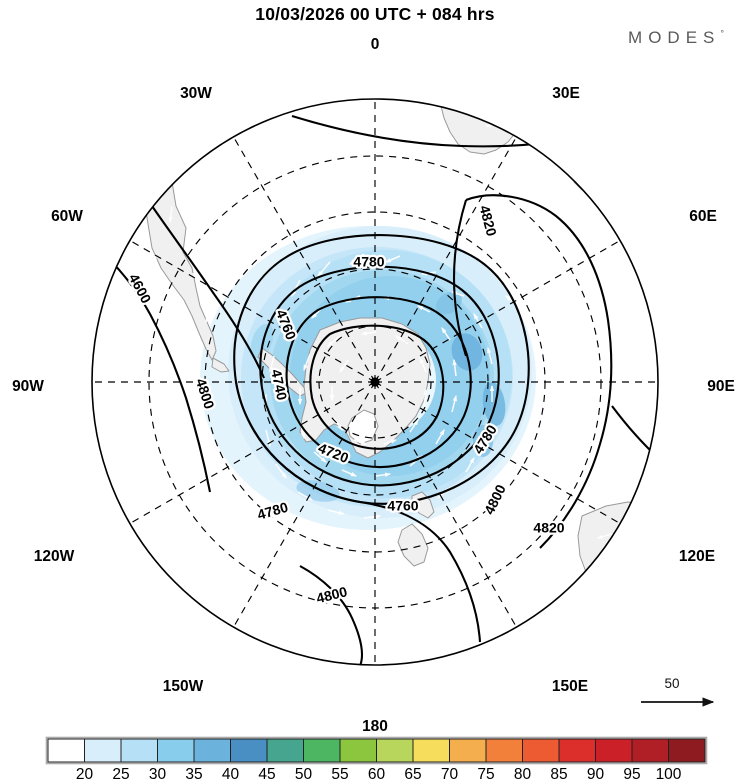 This screenshot has height=782, width=750. Describe the element at coordinates (697, 556) in the screenshot. I see `longitude-label-120e: 120E` at that location.